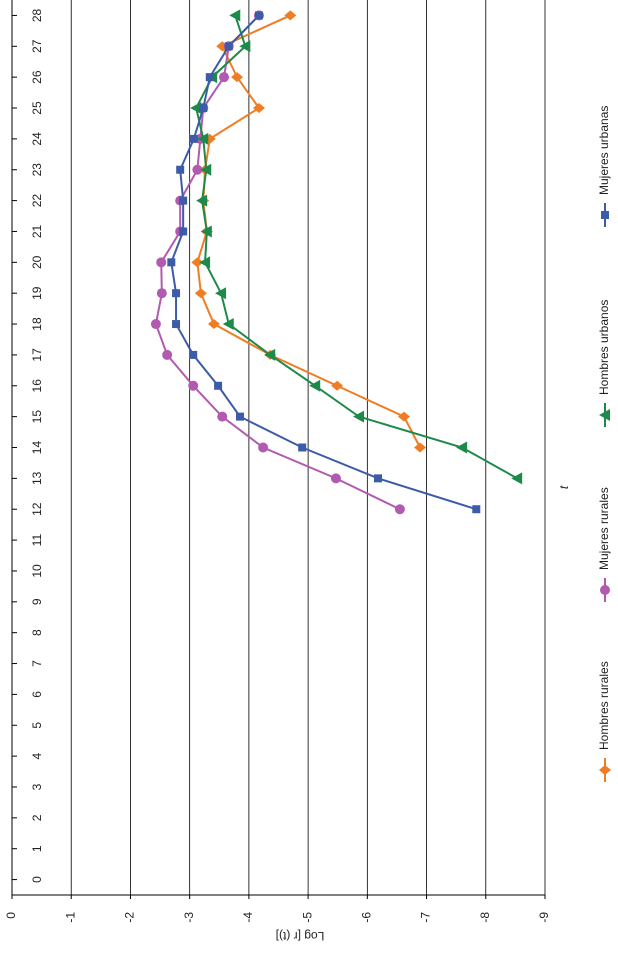 This screenshot has height=962, width=618. Describe the element at coordinates (37, 571) in the screenshot. I see `x-tick-label: 10` at that location.